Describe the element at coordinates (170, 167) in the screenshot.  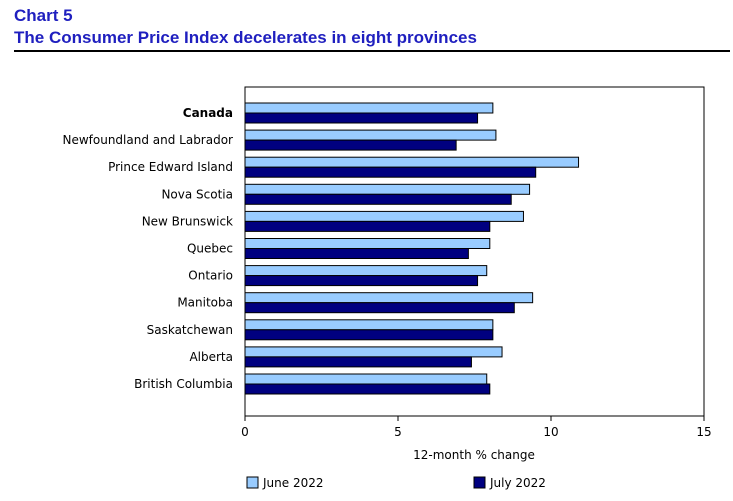
I see `category-label-prince-edward-island: Prince Edward Island` at that location.